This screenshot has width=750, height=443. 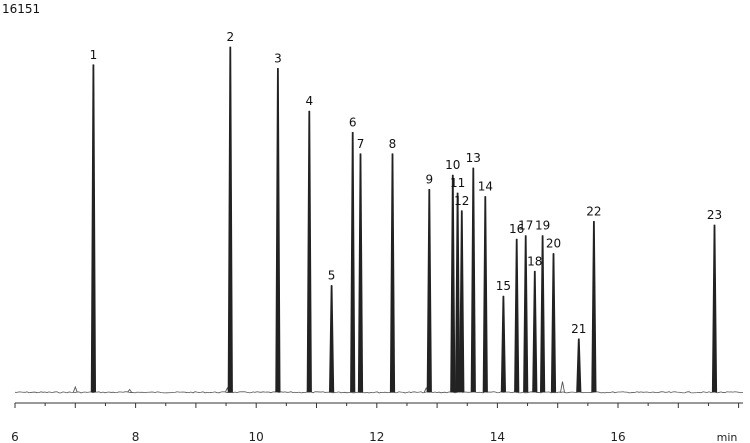 What do you see at coordinates (593, 211) in the screenshot?
I see `peak-label-22: 22` at bounding box center [593, 211].